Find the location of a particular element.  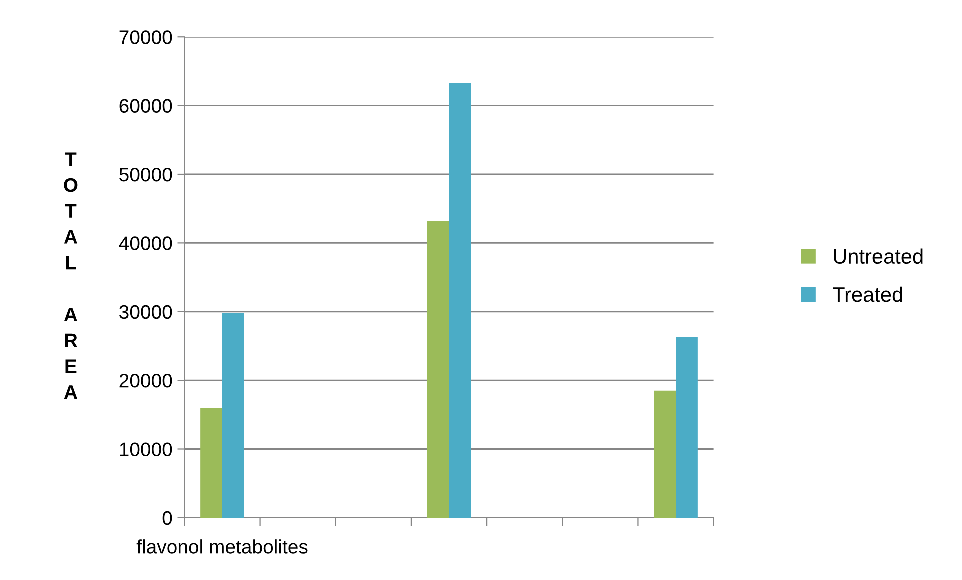

y-tick-label: 70000 is located at coordinates (146, 37).